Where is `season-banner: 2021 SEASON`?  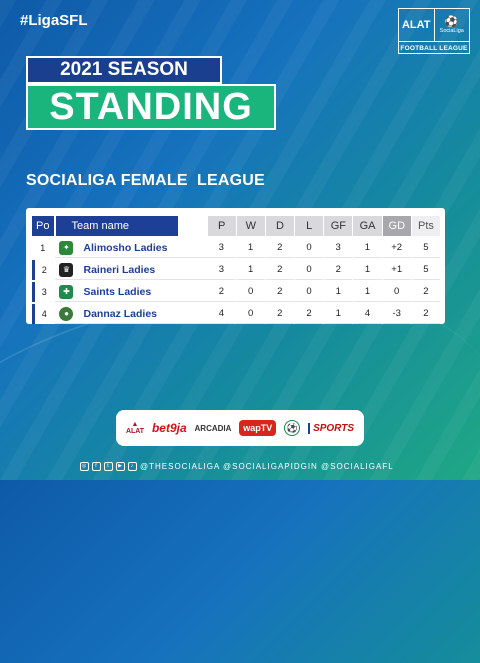 season-banner: 2021 SEASON is located at coordinates (124, 70).